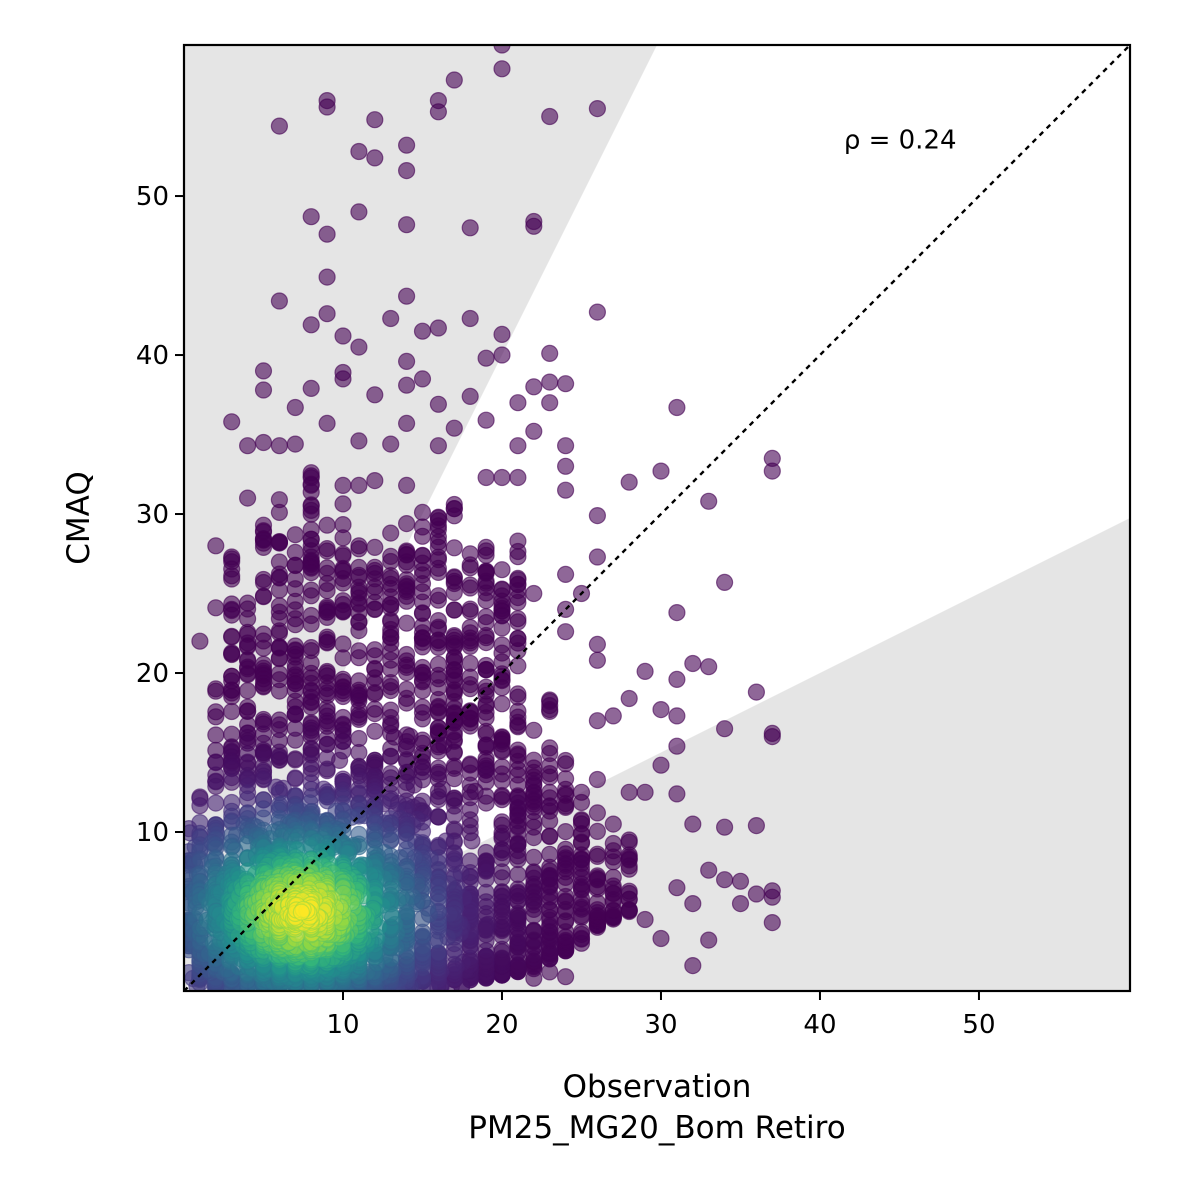 The image size is (1200, 1200). I want to click on y-tick-label: 30, so click(152, 515).